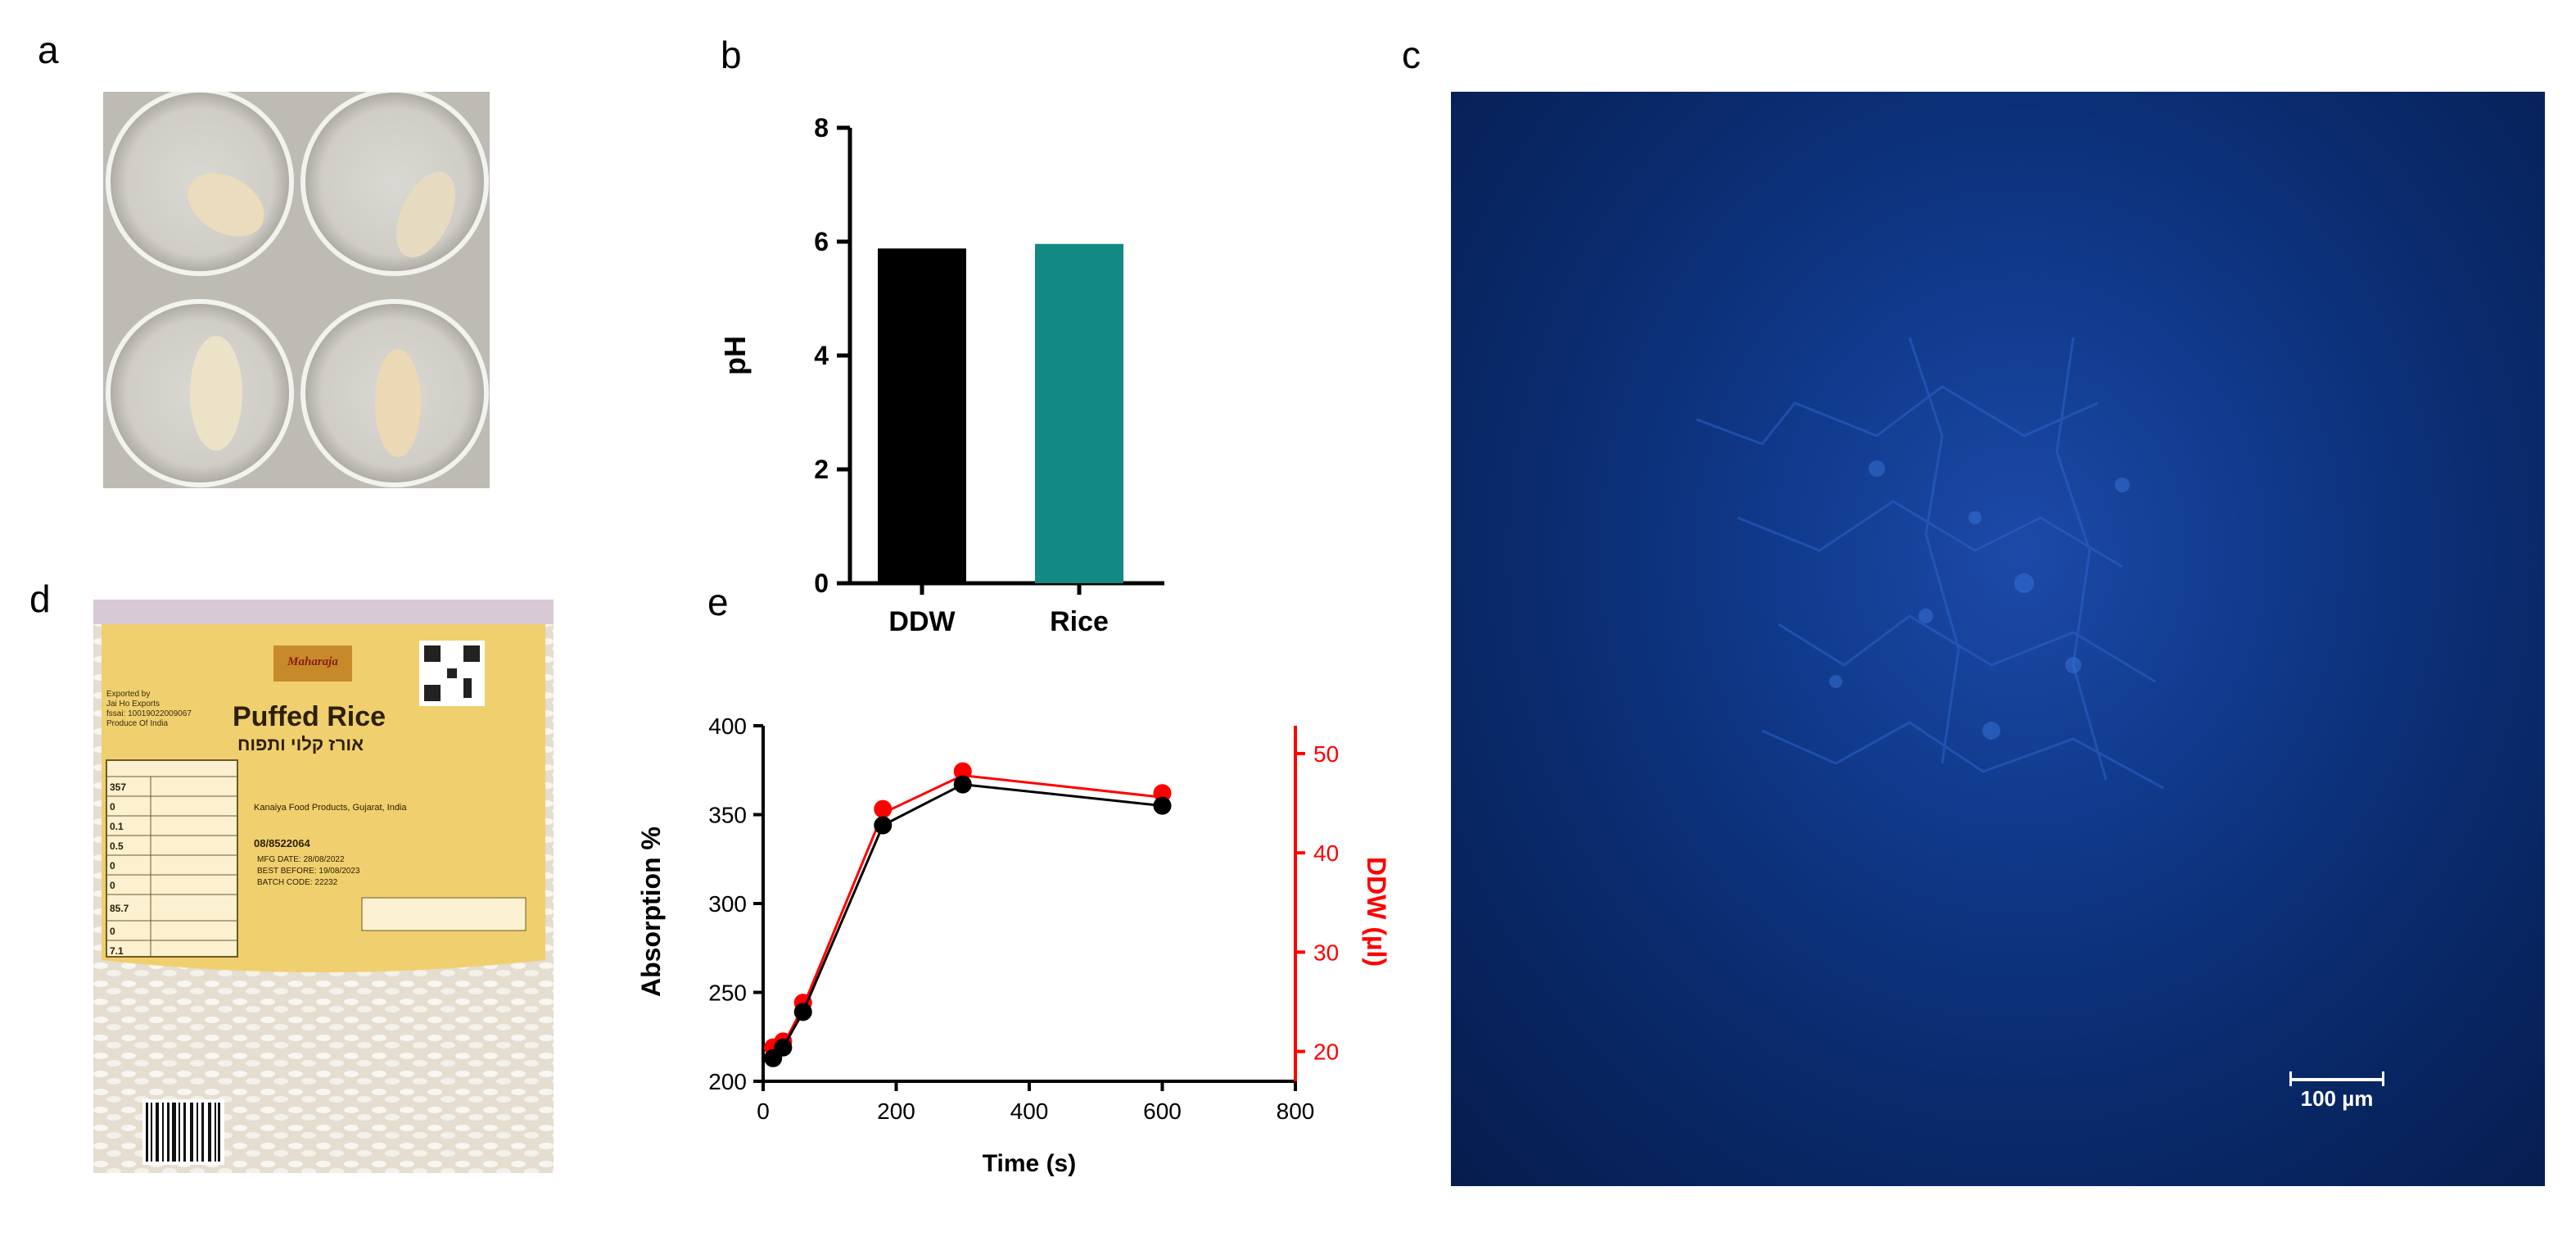  What do you see at coordinates (2383, 1078) in the screenshot?
I see `scale-bar-tick-right` at bounding box center [2383, 1078].